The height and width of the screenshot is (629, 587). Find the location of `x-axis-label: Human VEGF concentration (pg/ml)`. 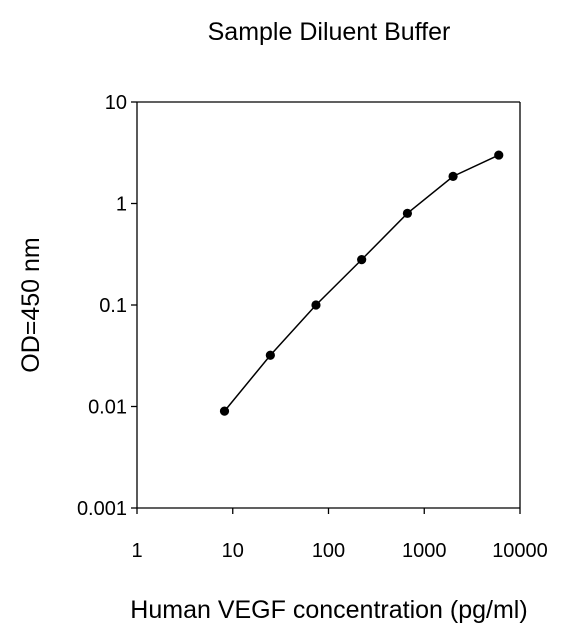

x-axis-label: Human VEGF concentration (pg/ml) is located at coordinates (328, 610).